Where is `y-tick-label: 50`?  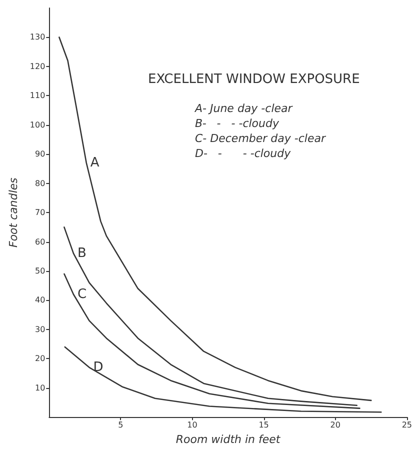 y-tick-label: 50 is located at coordinates (40, 271).